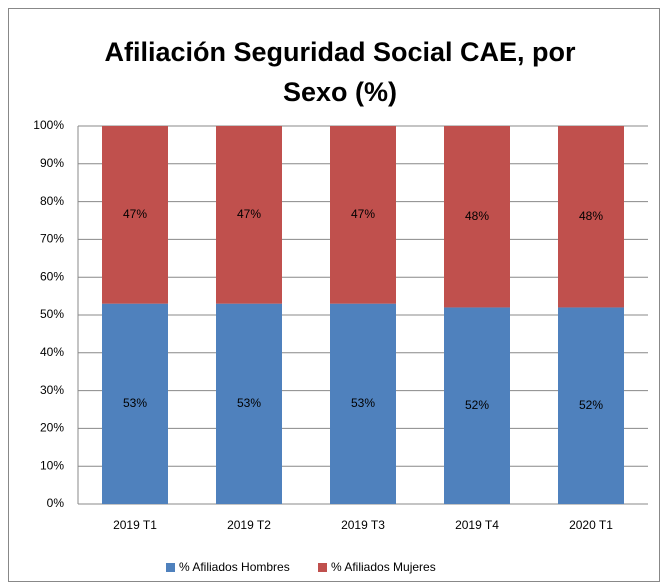  I want to click on y-tick-label: 0%, so click(56, 503).